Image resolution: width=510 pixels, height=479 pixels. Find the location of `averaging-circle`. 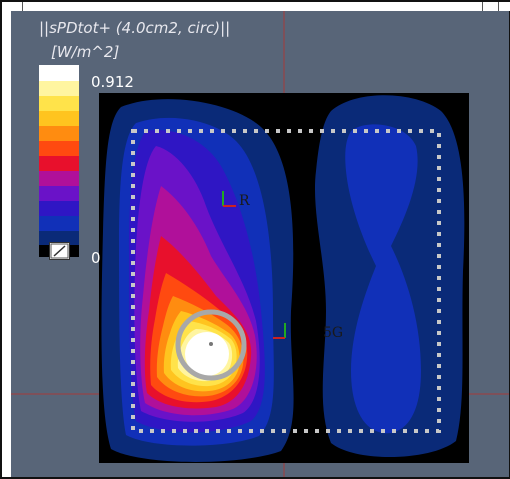

averaging-circle is located at coordinates (211, 345).